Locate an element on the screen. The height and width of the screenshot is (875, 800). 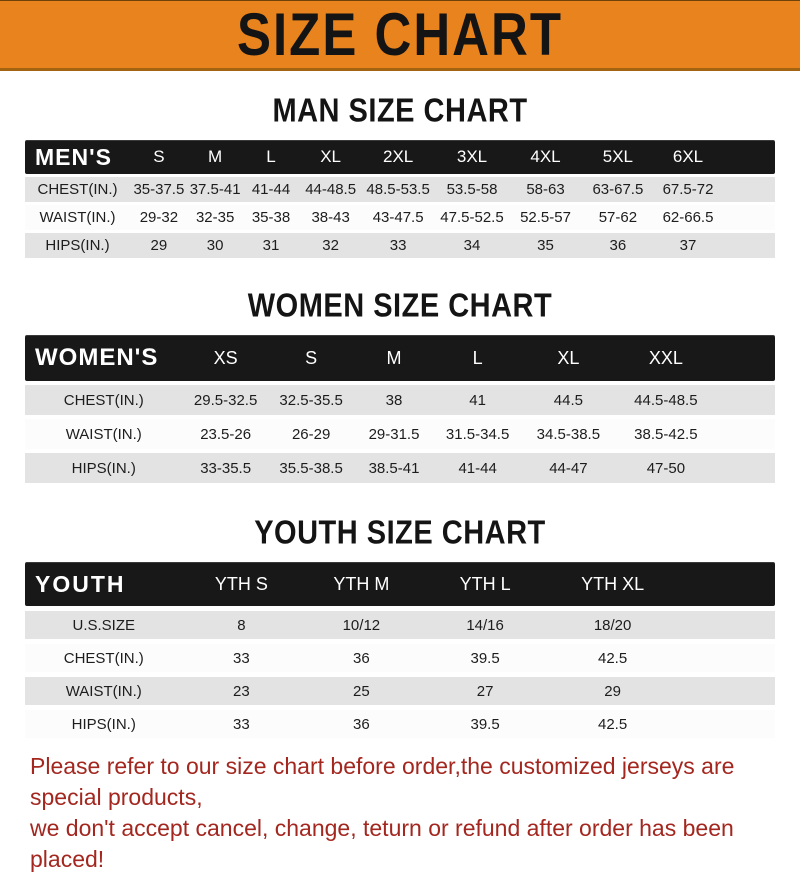
size-value: 35-38 is located at coordinates (271, 217).